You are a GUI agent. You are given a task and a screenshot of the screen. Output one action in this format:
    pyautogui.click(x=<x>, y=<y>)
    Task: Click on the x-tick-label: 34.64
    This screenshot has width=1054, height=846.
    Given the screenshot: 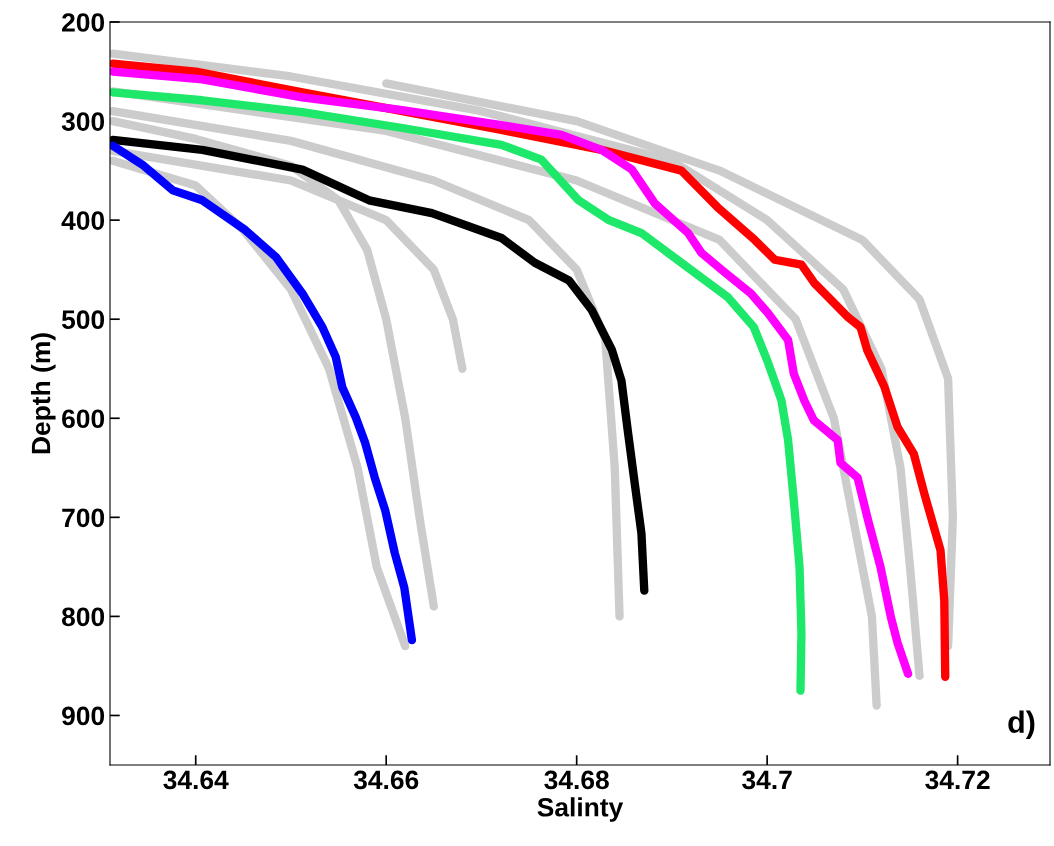 What is the action you would take?
    pyautogui.click(x=196, y=780)
    